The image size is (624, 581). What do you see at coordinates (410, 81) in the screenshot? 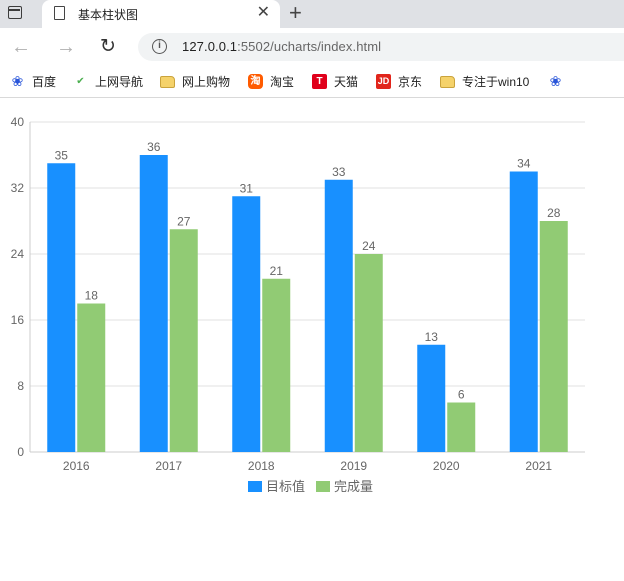
I see `bookmark-label: 京东` at bounding box center [410, 81].